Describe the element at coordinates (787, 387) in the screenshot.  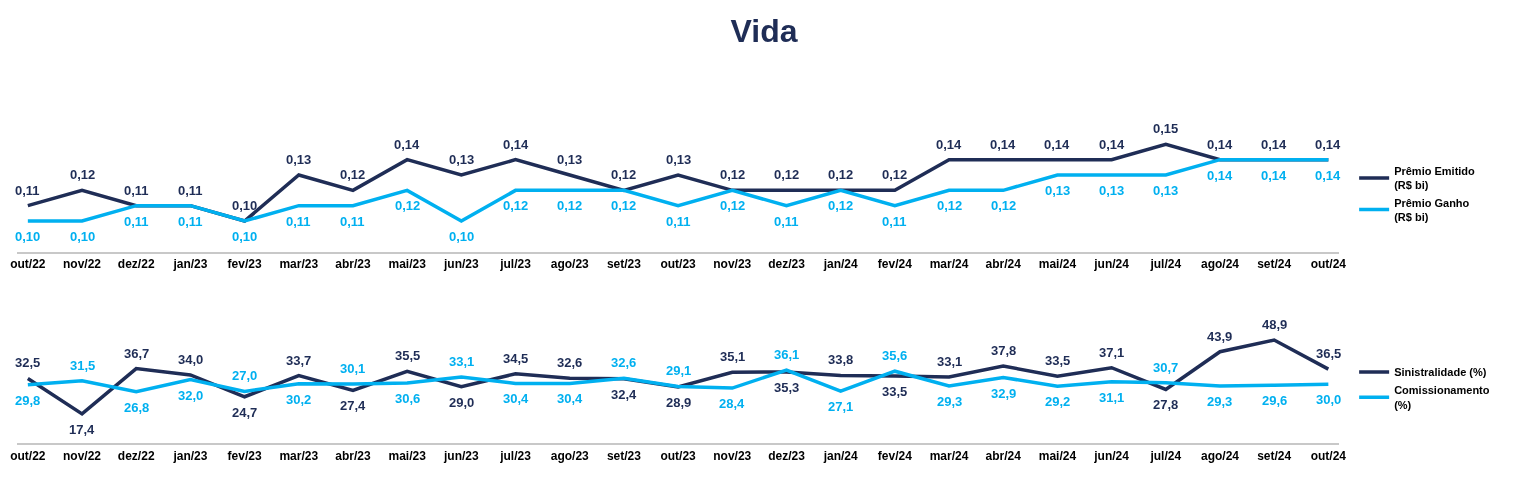
I see `data-label: 35,3` at that location.